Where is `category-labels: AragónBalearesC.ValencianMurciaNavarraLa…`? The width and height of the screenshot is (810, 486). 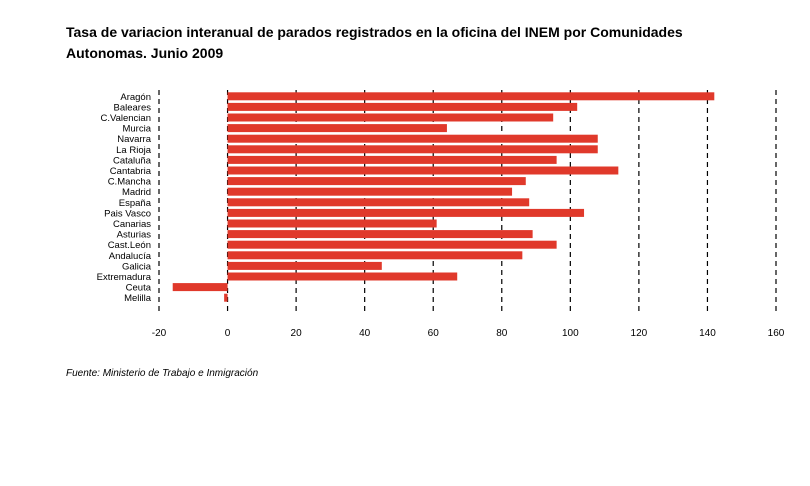 category-labels: AragónBalearesC.ValencianMurciaNavarraLa… is located at coordinates (124, 198).